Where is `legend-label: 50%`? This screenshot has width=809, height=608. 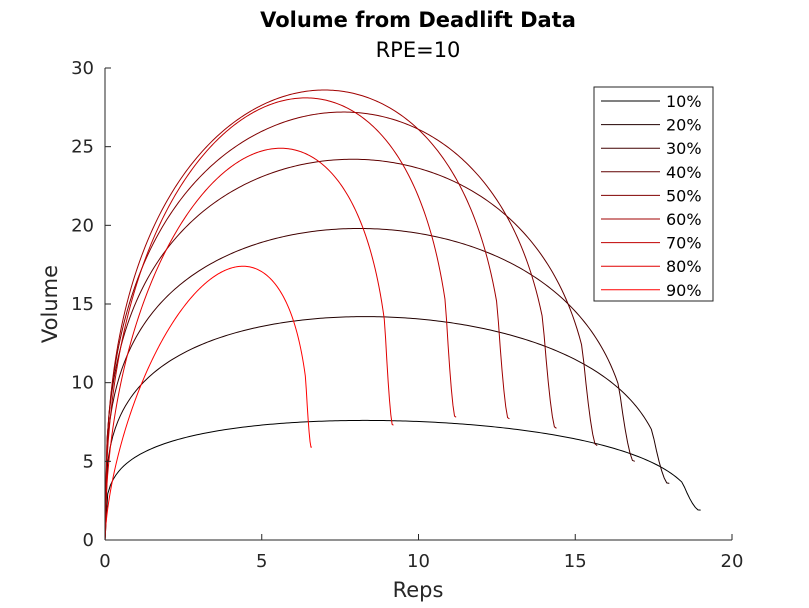 legend-label: 50% is located at coordinates (684, 195).